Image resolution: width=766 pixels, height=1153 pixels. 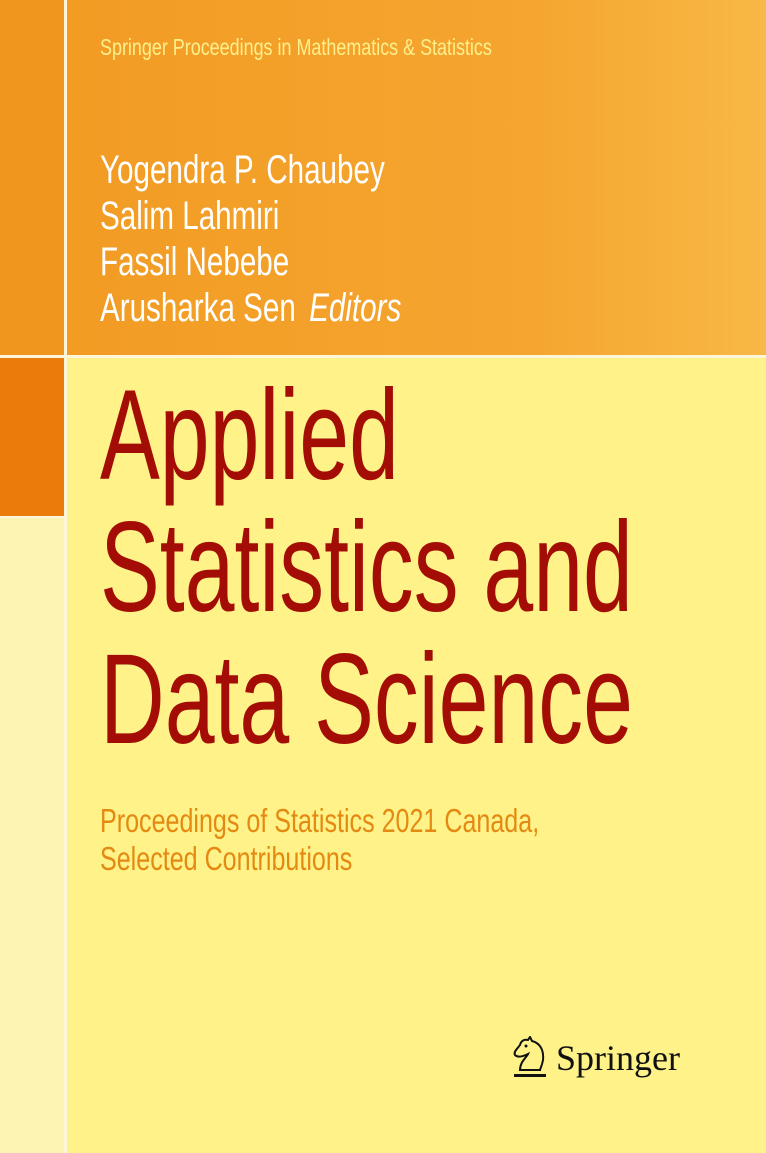 What do you see at coordinates (195, 262) in the screenshot?
I see `editor-name: Fassil Nebebe` at bounding box center [195, 262].